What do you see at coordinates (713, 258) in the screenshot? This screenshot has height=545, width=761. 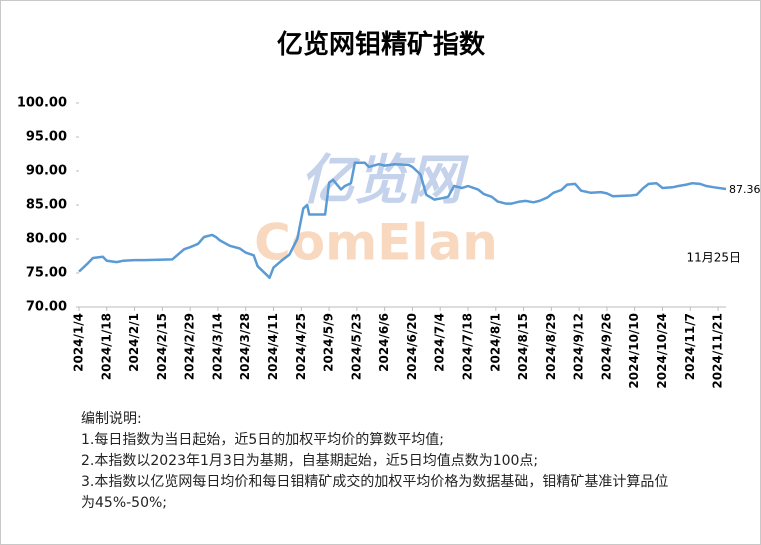 I see `annotation: 11月25日` at bounding box center [713, 258].